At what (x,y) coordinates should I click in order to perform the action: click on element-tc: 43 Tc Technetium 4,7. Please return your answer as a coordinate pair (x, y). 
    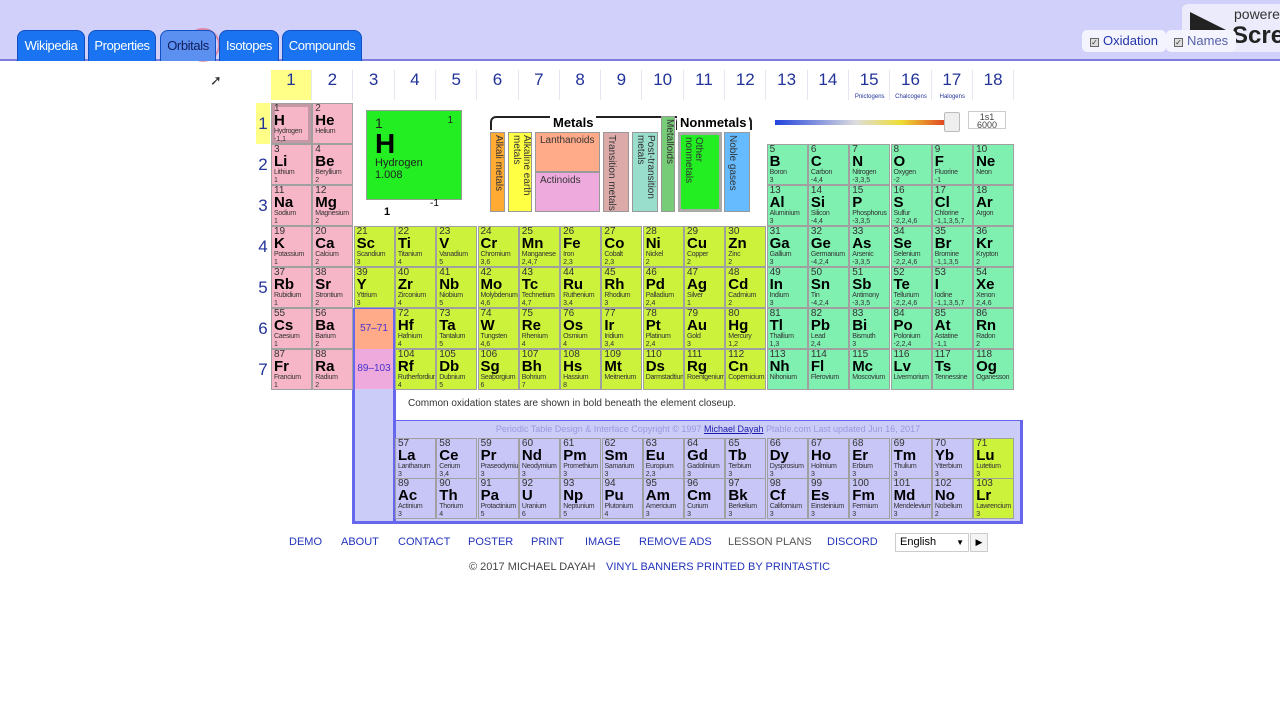
    Looking at the image, I should click on (539, 287).